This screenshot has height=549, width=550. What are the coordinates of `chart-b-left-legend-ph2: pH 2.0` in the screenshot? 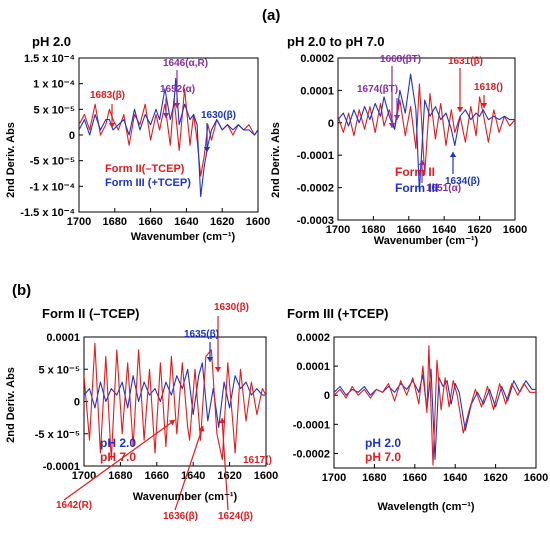 It's located at (118, 443).